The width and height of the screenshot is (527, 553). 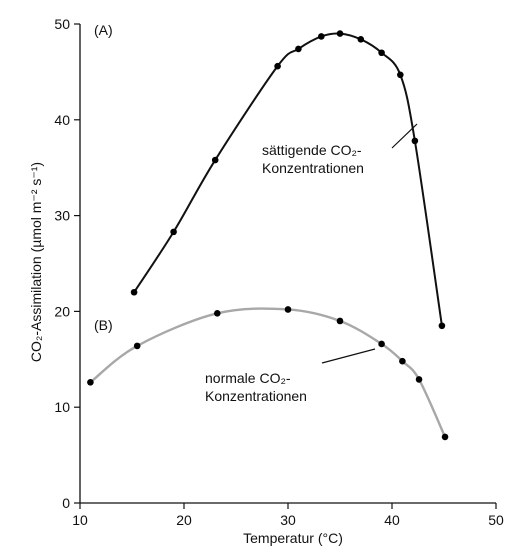 What do you see at coordinates (392, 520) in the screenshot?
I see `x-tick-label: 40` at bounding box center [392, 520].